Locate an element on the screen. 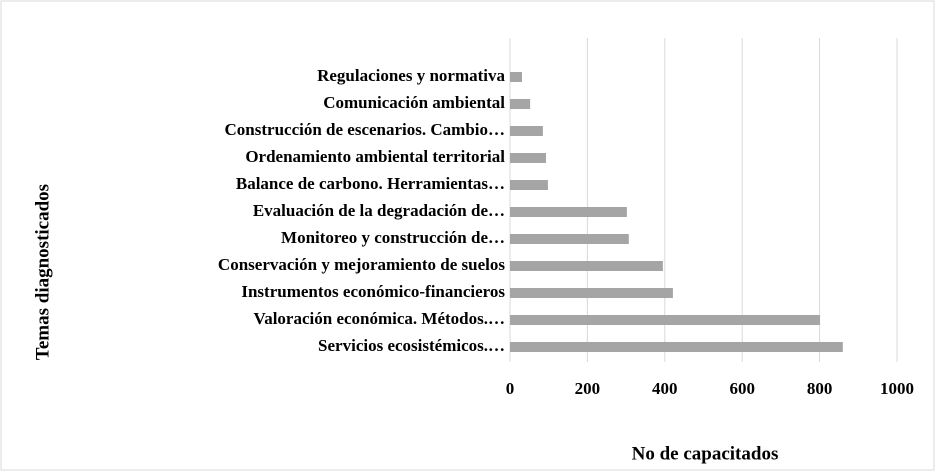  y-tick-label: Comunicación ambiental is located at coordinates (414, 102).